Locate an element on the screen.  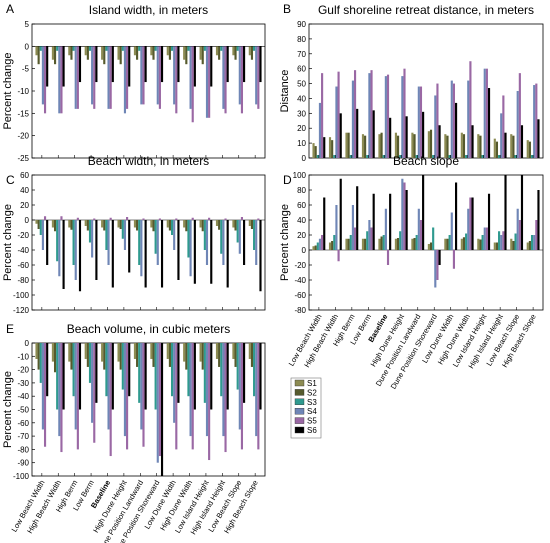
y-tick-label: 50 is located at coordinates (301, 84).